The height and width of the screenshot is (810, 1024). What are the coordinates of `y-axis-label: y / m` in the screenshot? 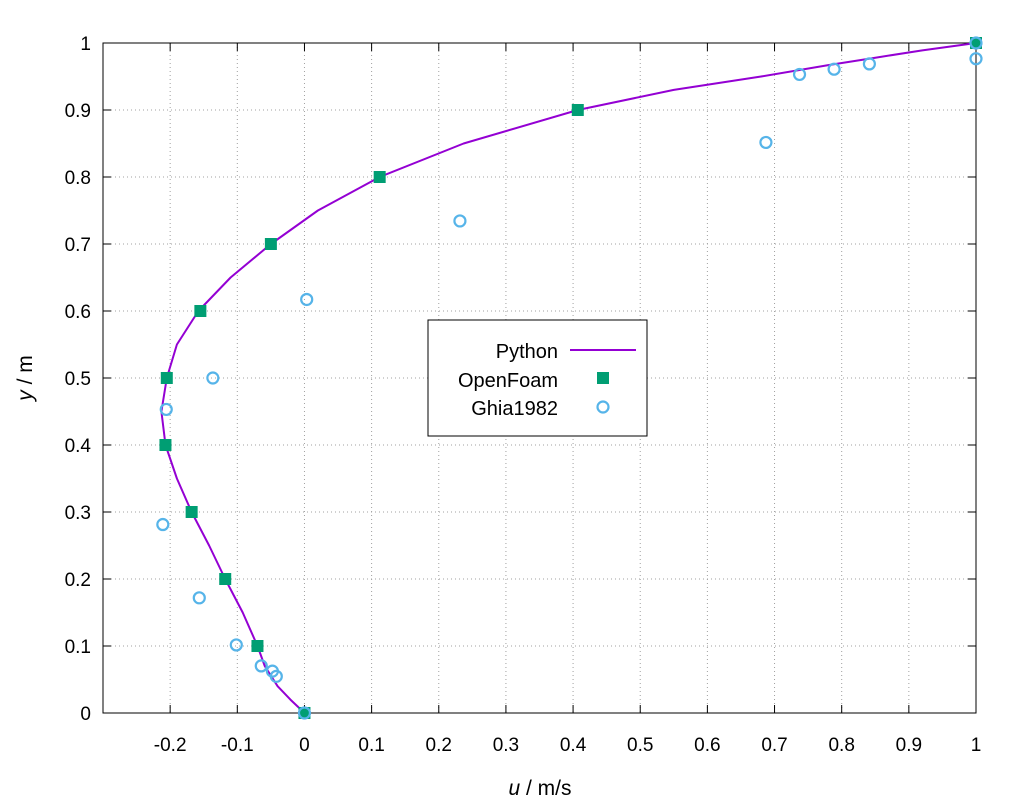 It's located at (25, 379).